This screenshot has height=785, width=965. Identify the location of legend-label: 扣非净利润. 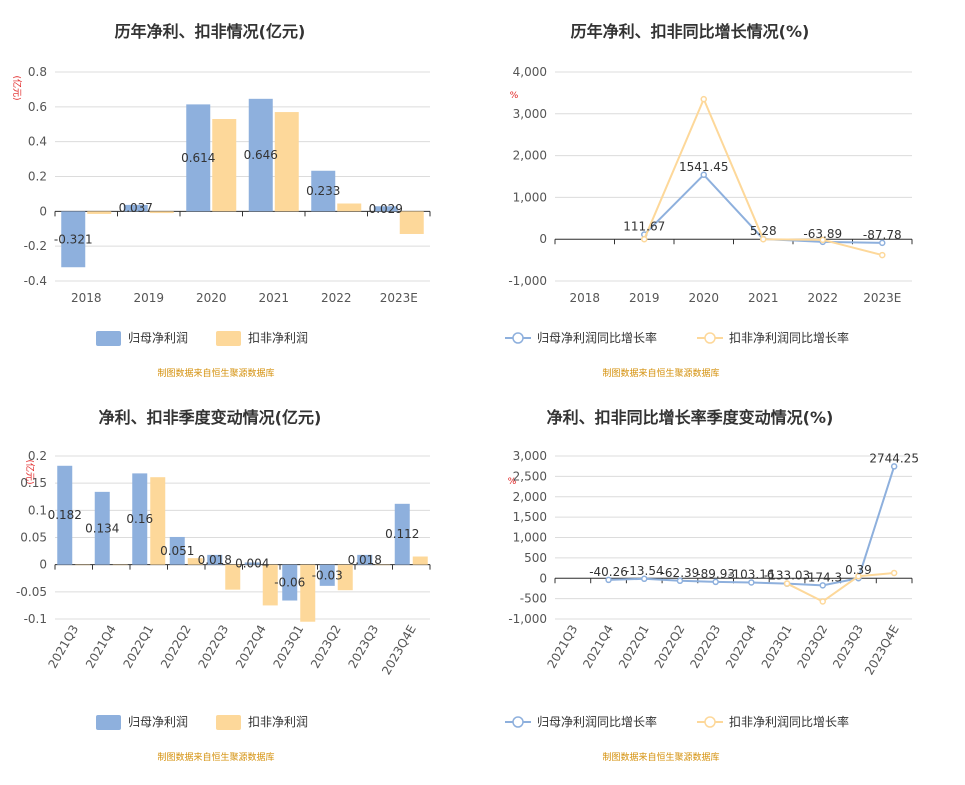
(278, 722).